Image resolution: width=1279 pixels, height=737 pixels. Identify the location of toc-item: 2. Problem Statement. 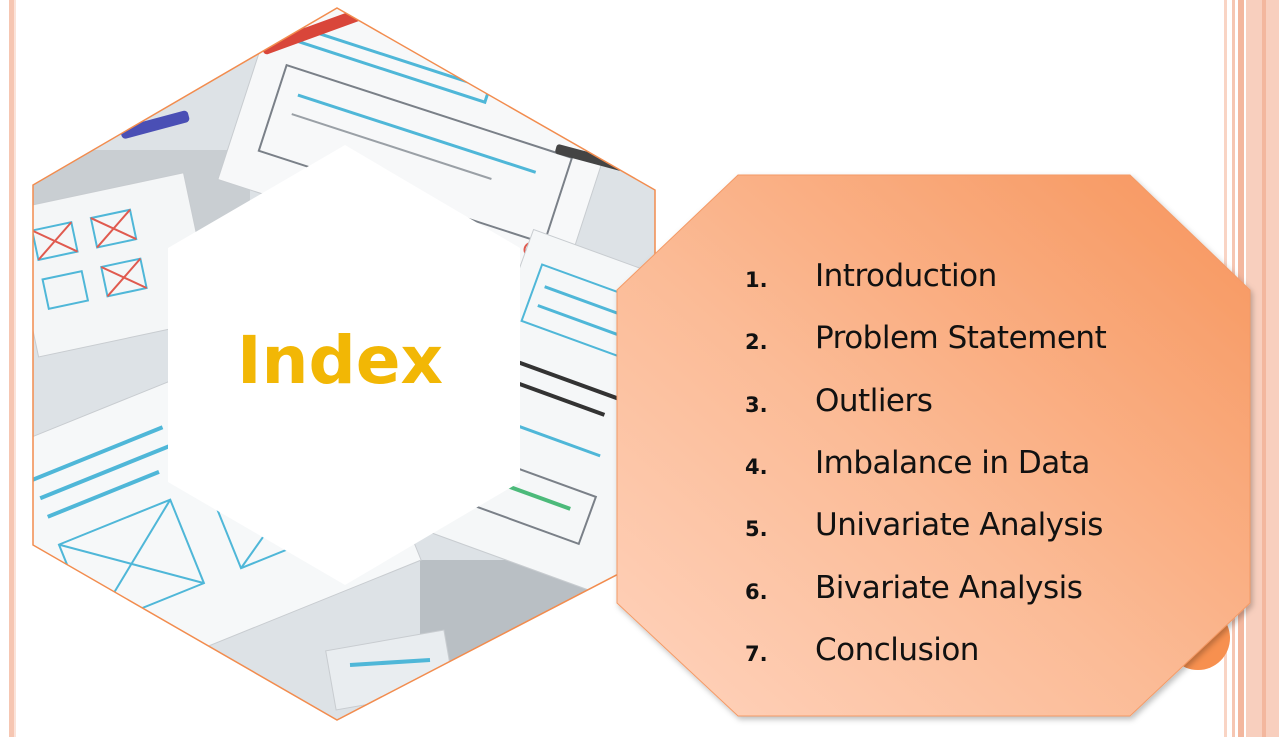
(926, 338).